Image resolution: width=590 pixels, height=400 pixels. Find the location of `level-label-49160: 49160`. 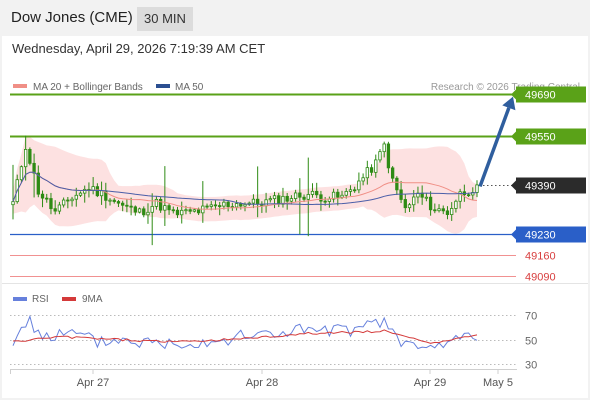

level-label-49160: 49160 is located at coordinates (540, 257).